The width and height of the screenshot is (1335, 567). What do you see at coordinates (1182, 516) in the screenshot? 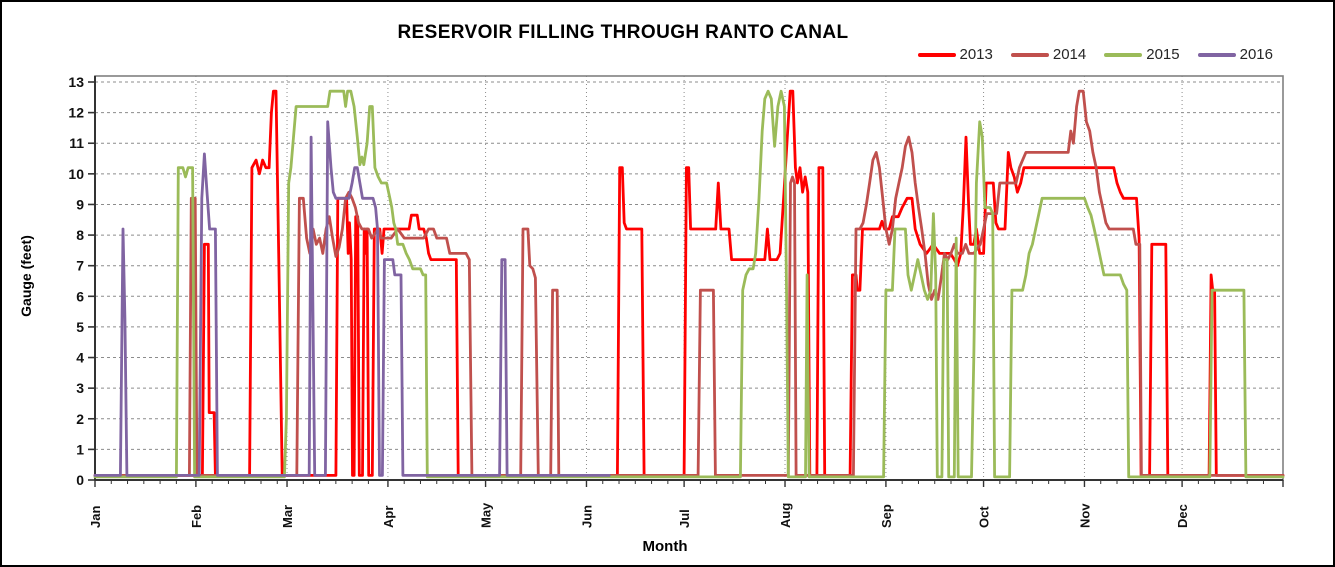
I see `month-label: Dec` at bounding box center [1182, 516].